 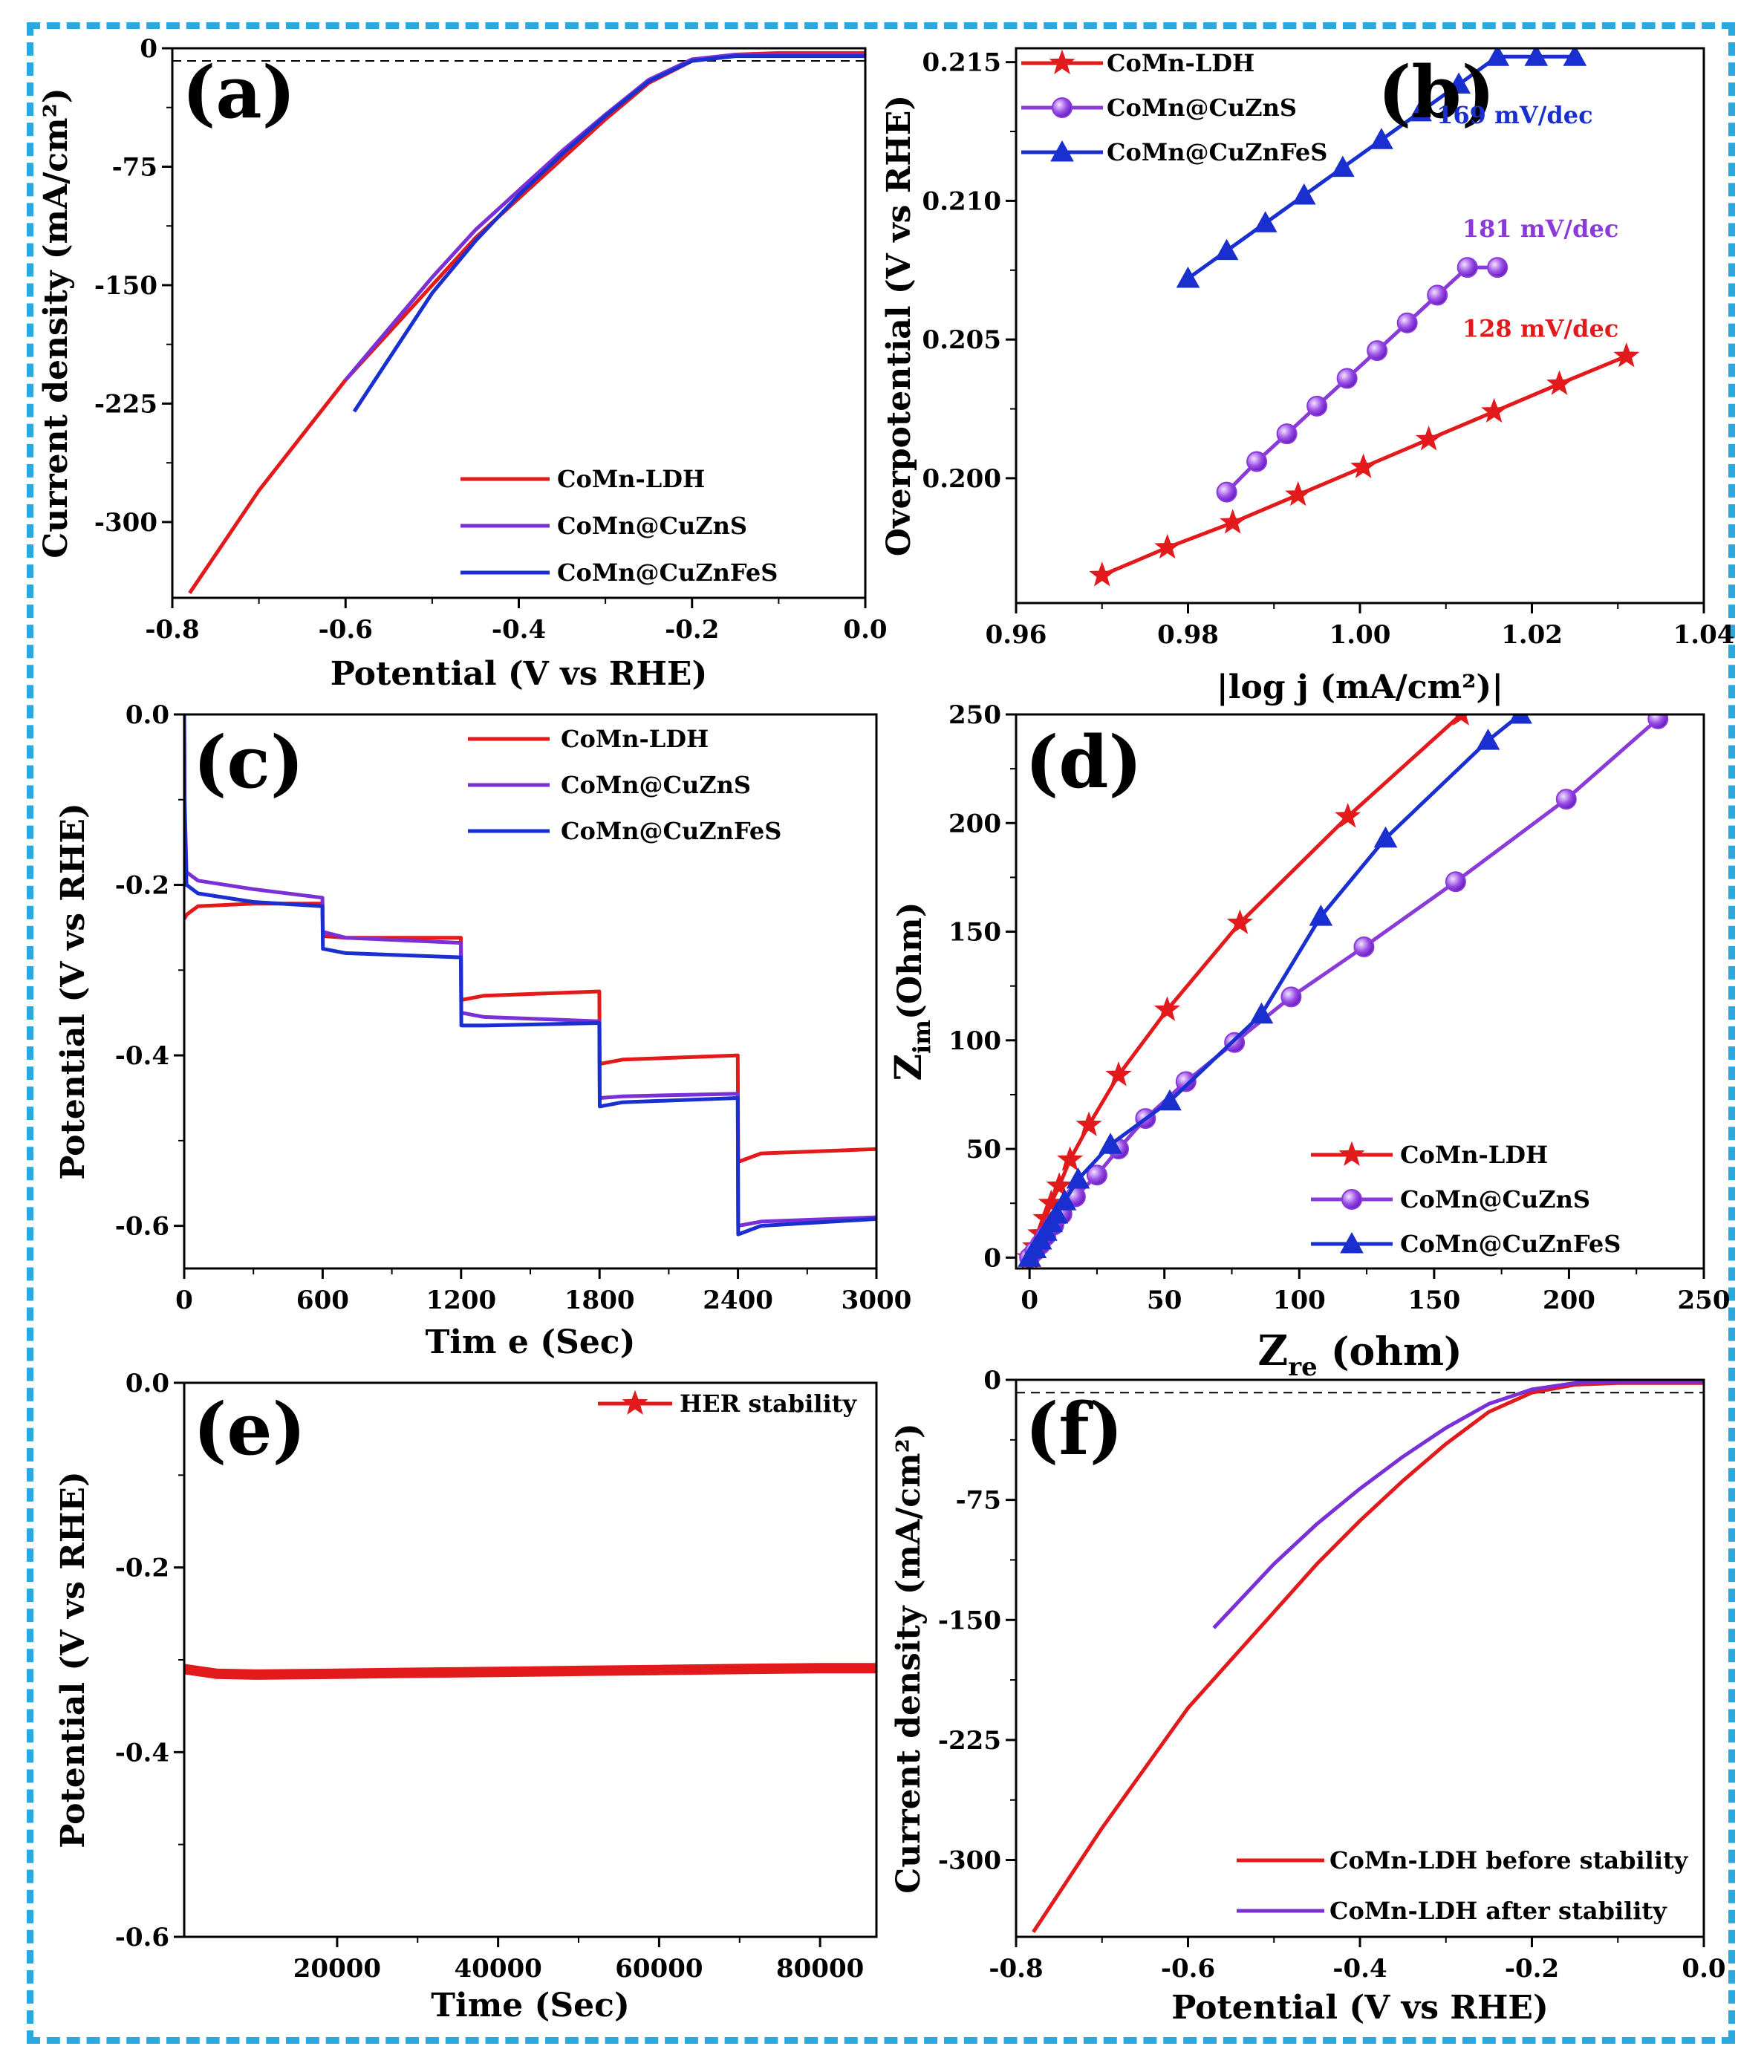 What do you see at coordinates (961, 201) in the screenshot?
I see `y-tick-label: 0.210` at bounding box center [961, 201].